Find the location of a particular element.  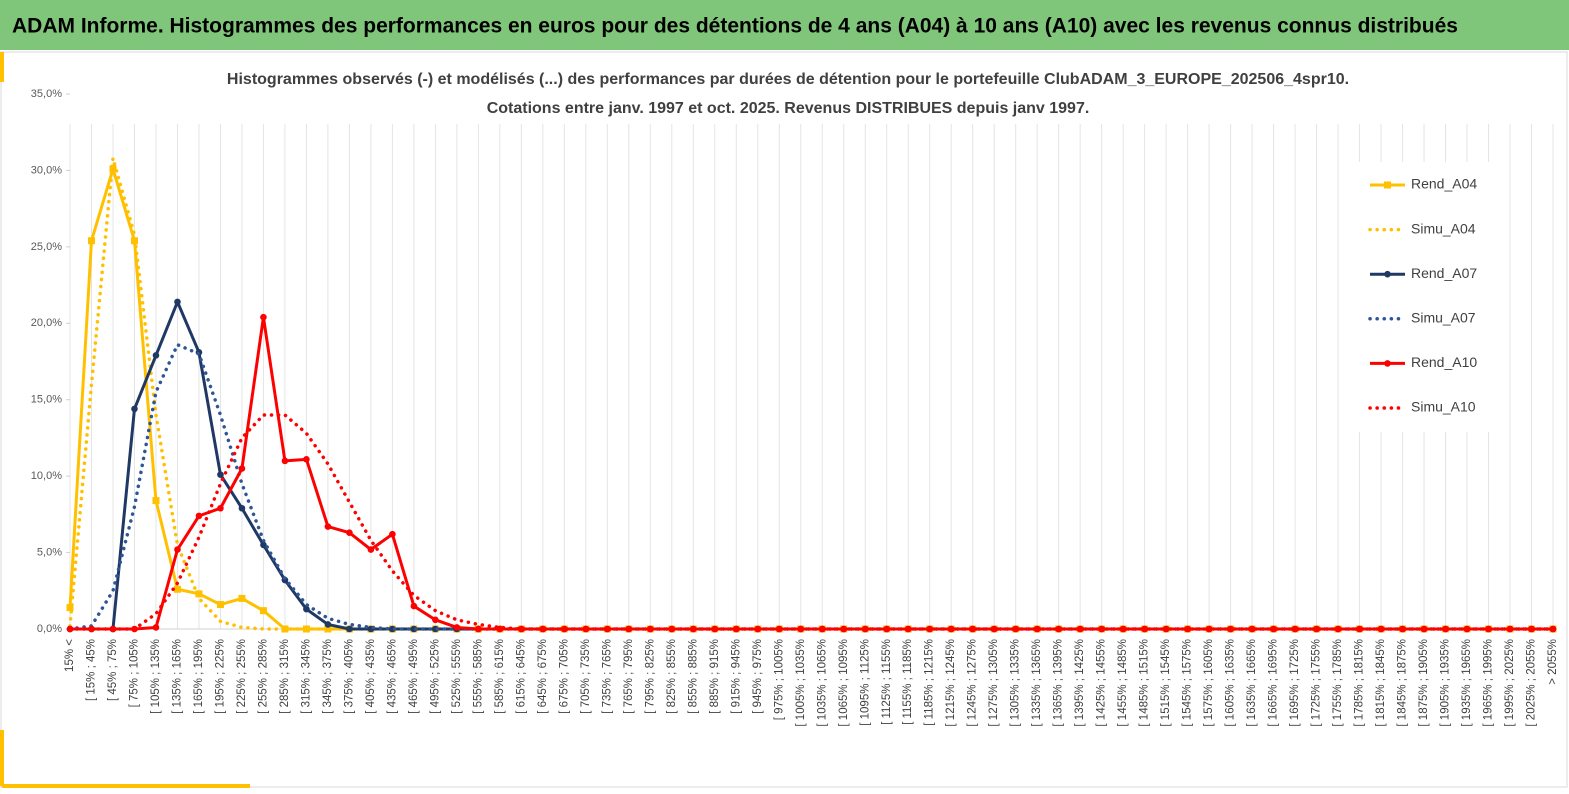

y-tick-label: 0,0% is located at coordinates (49, 629).